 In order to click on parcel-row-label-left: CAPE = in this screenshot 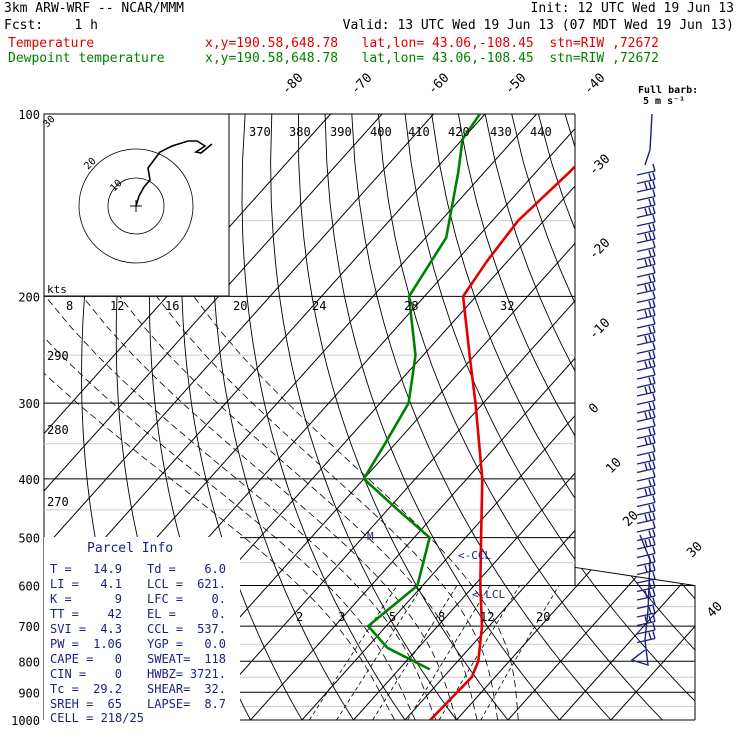, I will do `click(71, 659)`.